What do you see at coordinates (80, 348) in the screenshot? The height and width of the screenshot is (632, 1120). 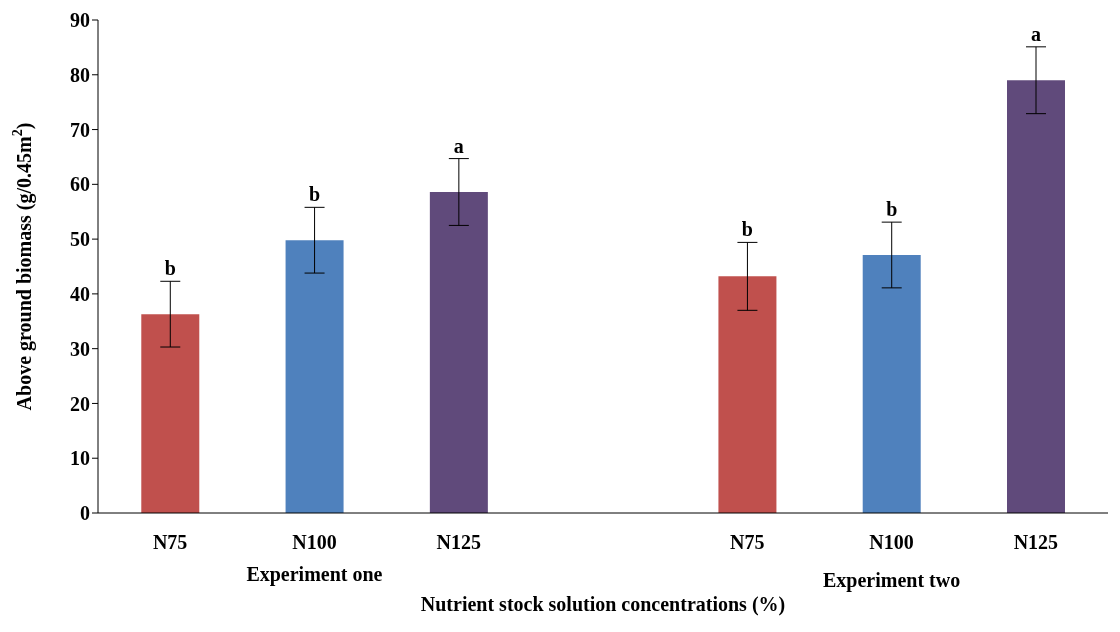 I see `y-tick-label: 30` at bounding box center [80, 348].